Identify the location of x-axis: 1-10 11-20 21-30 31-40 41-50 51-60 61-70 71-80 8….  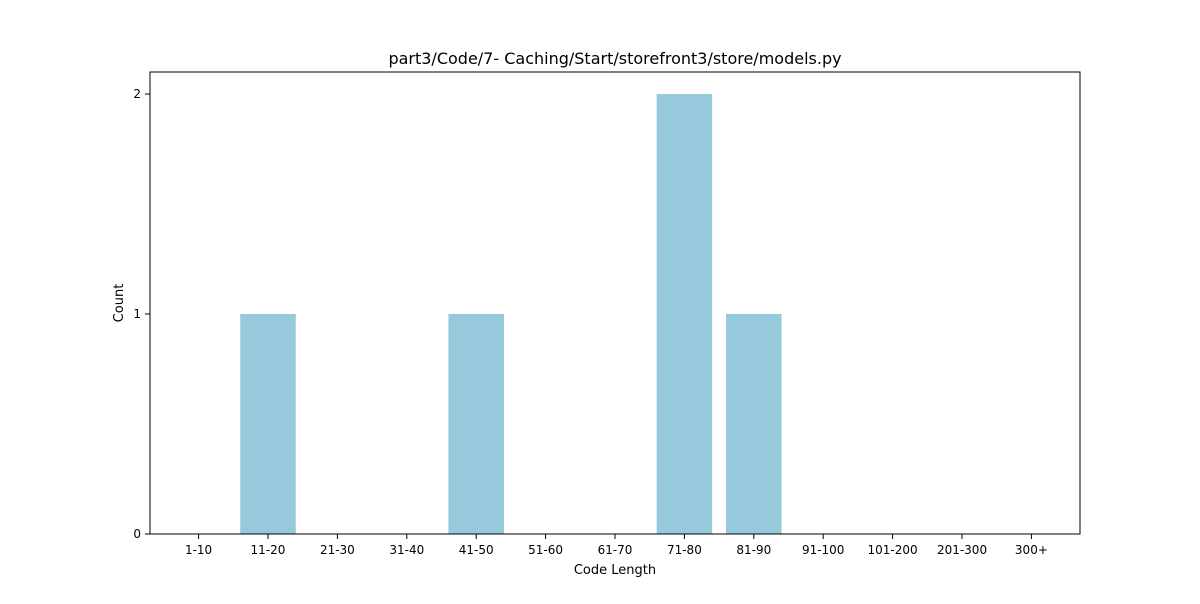
(616, 545).